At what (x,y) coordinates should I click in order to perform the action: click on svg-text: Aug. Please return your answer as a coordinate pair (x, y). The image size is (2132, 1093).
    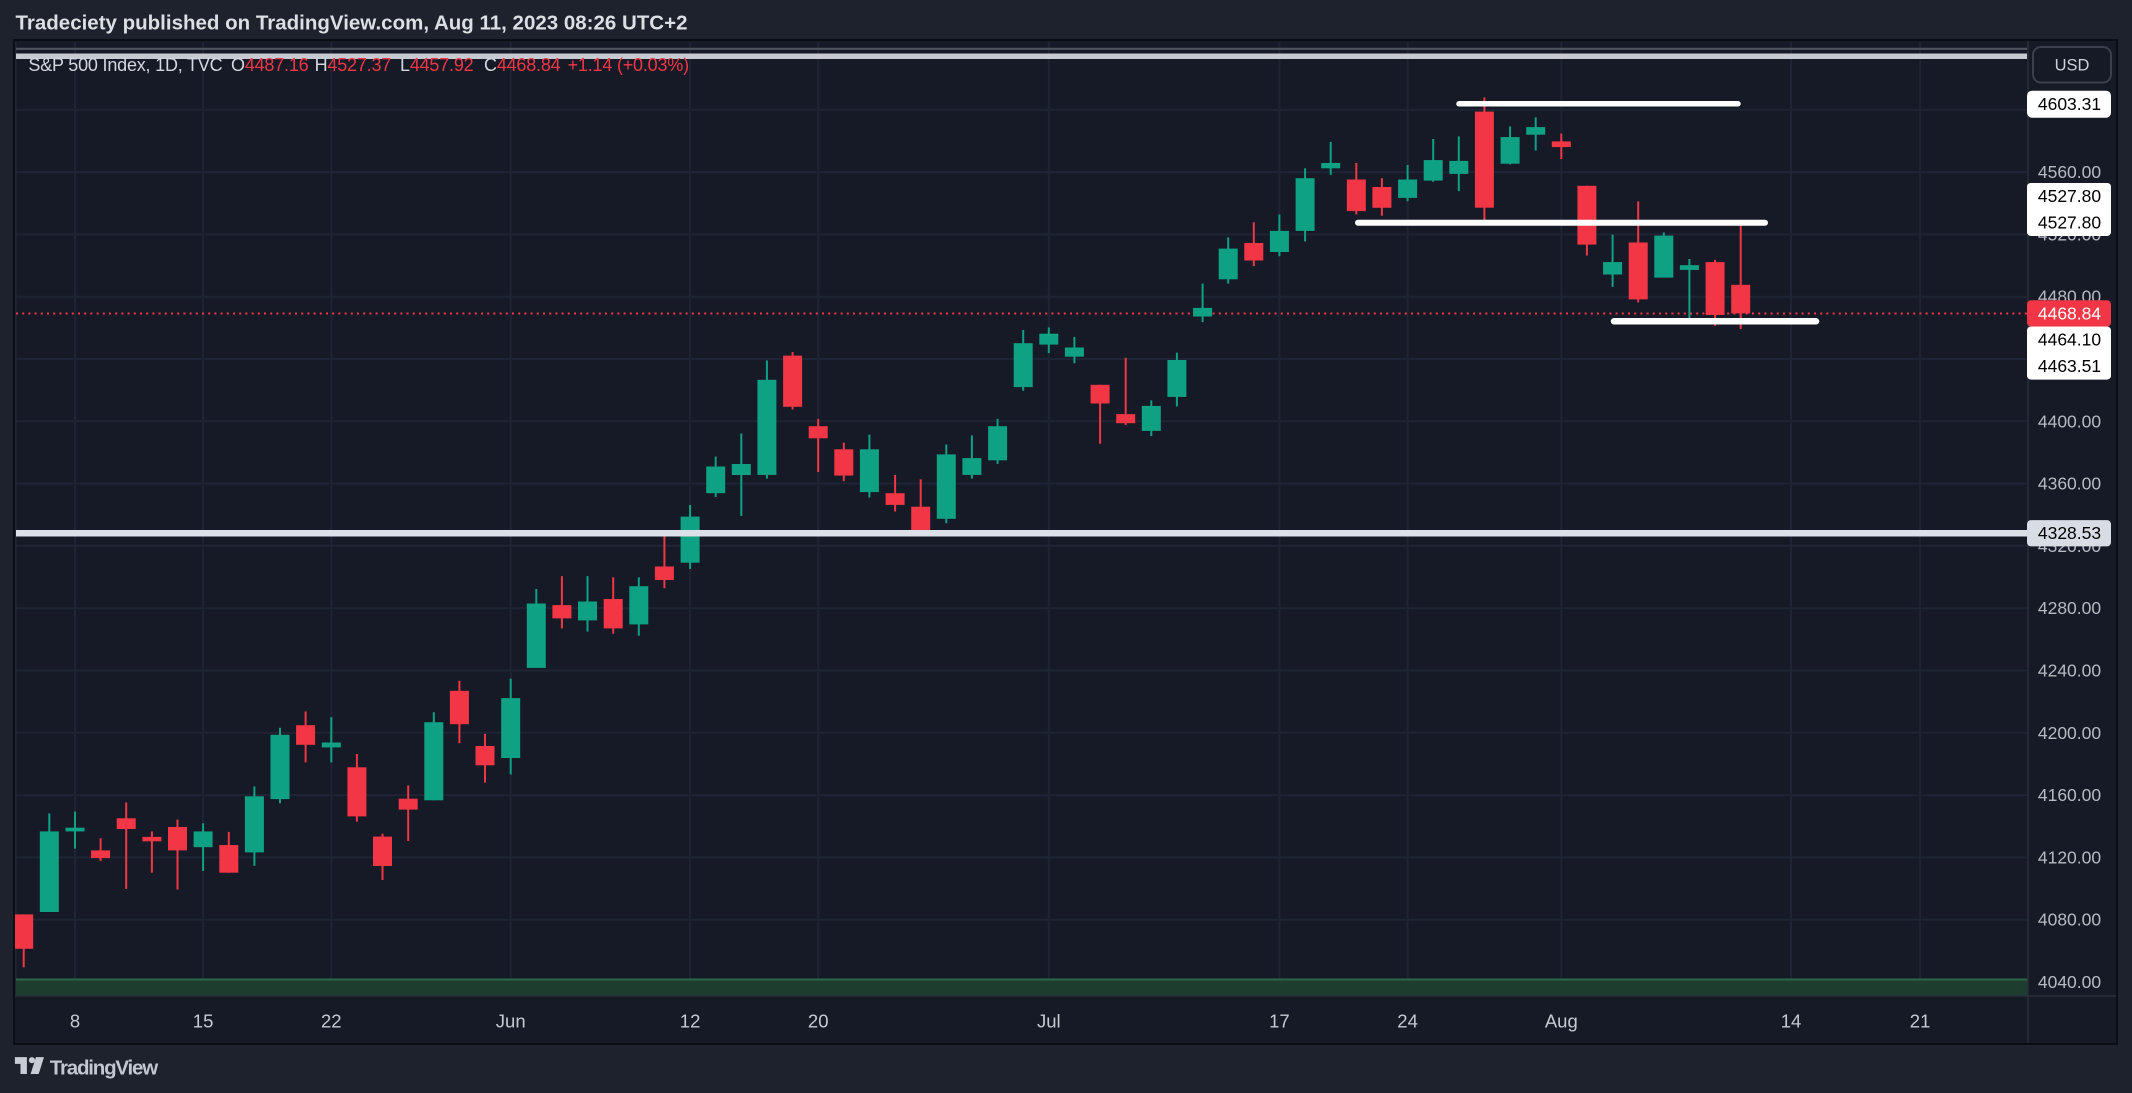
    Looking at the image, I should click on (1561, 1021).